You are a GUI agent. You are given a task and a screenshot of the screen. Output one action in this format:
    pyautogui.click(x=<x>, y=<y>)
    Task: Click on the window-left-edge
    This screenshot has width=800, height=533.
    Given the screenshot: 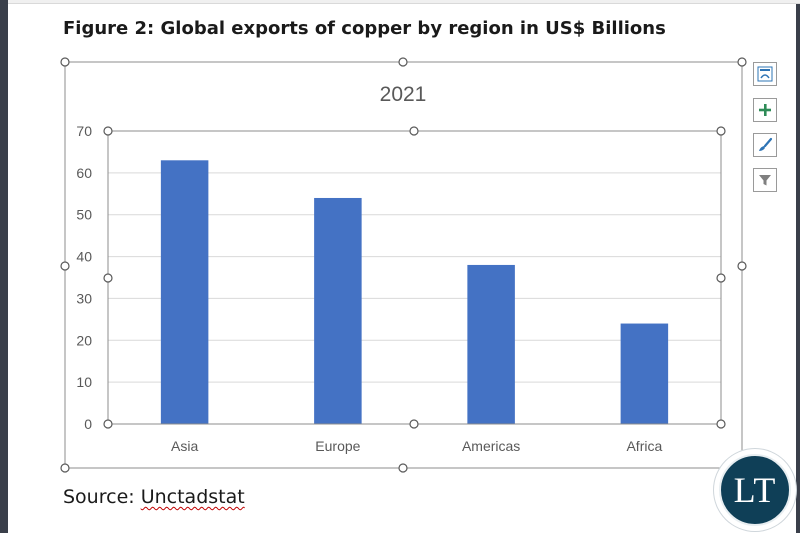 What is the action you would take?
    pyautogui.click(x=4, y=266)
    